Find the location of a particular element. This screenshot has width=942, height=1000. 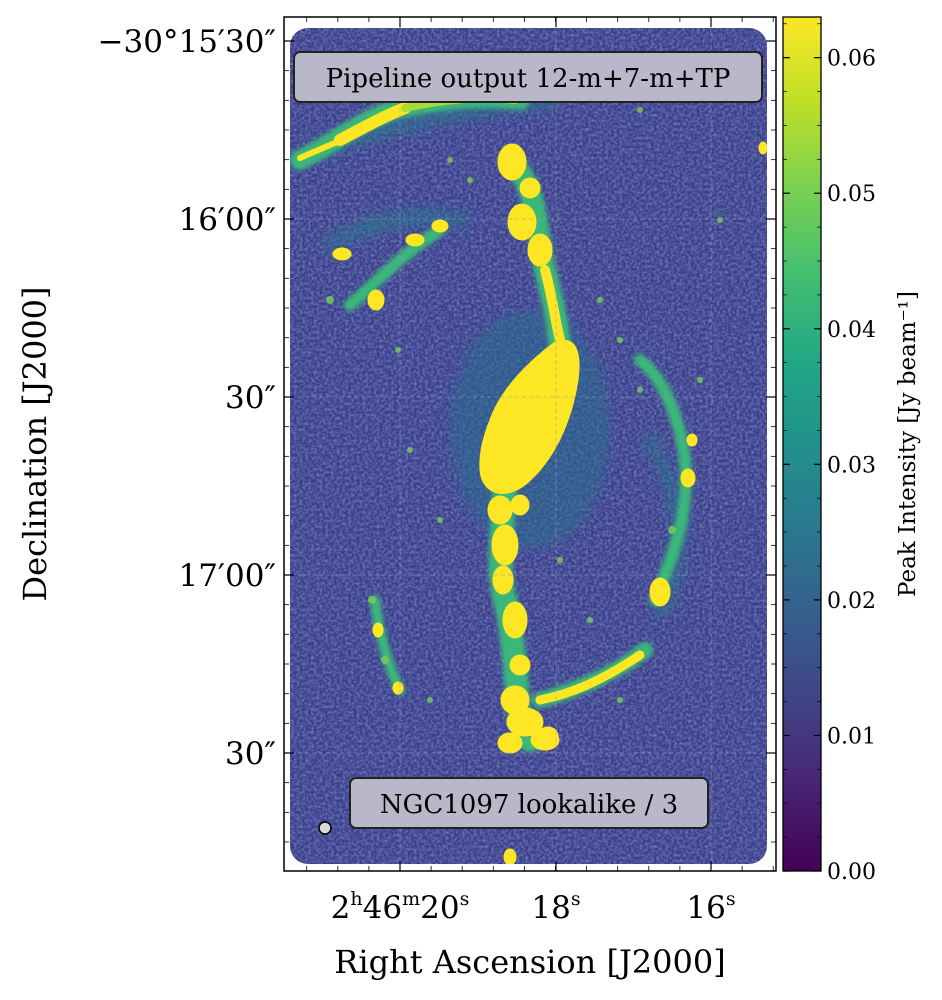

svg-text: NGC1097 lookalike / 3 is located at coordinates (529, 805).